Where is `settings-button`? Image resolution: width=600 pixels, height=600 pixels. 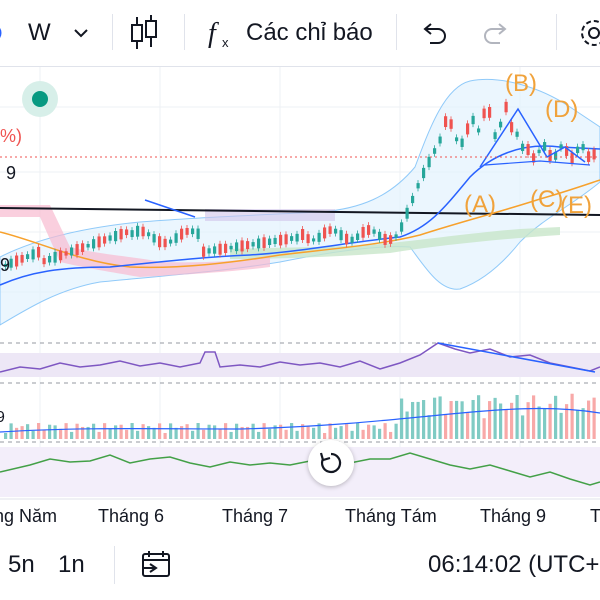 settings-button is located at coordinates (588, 33).